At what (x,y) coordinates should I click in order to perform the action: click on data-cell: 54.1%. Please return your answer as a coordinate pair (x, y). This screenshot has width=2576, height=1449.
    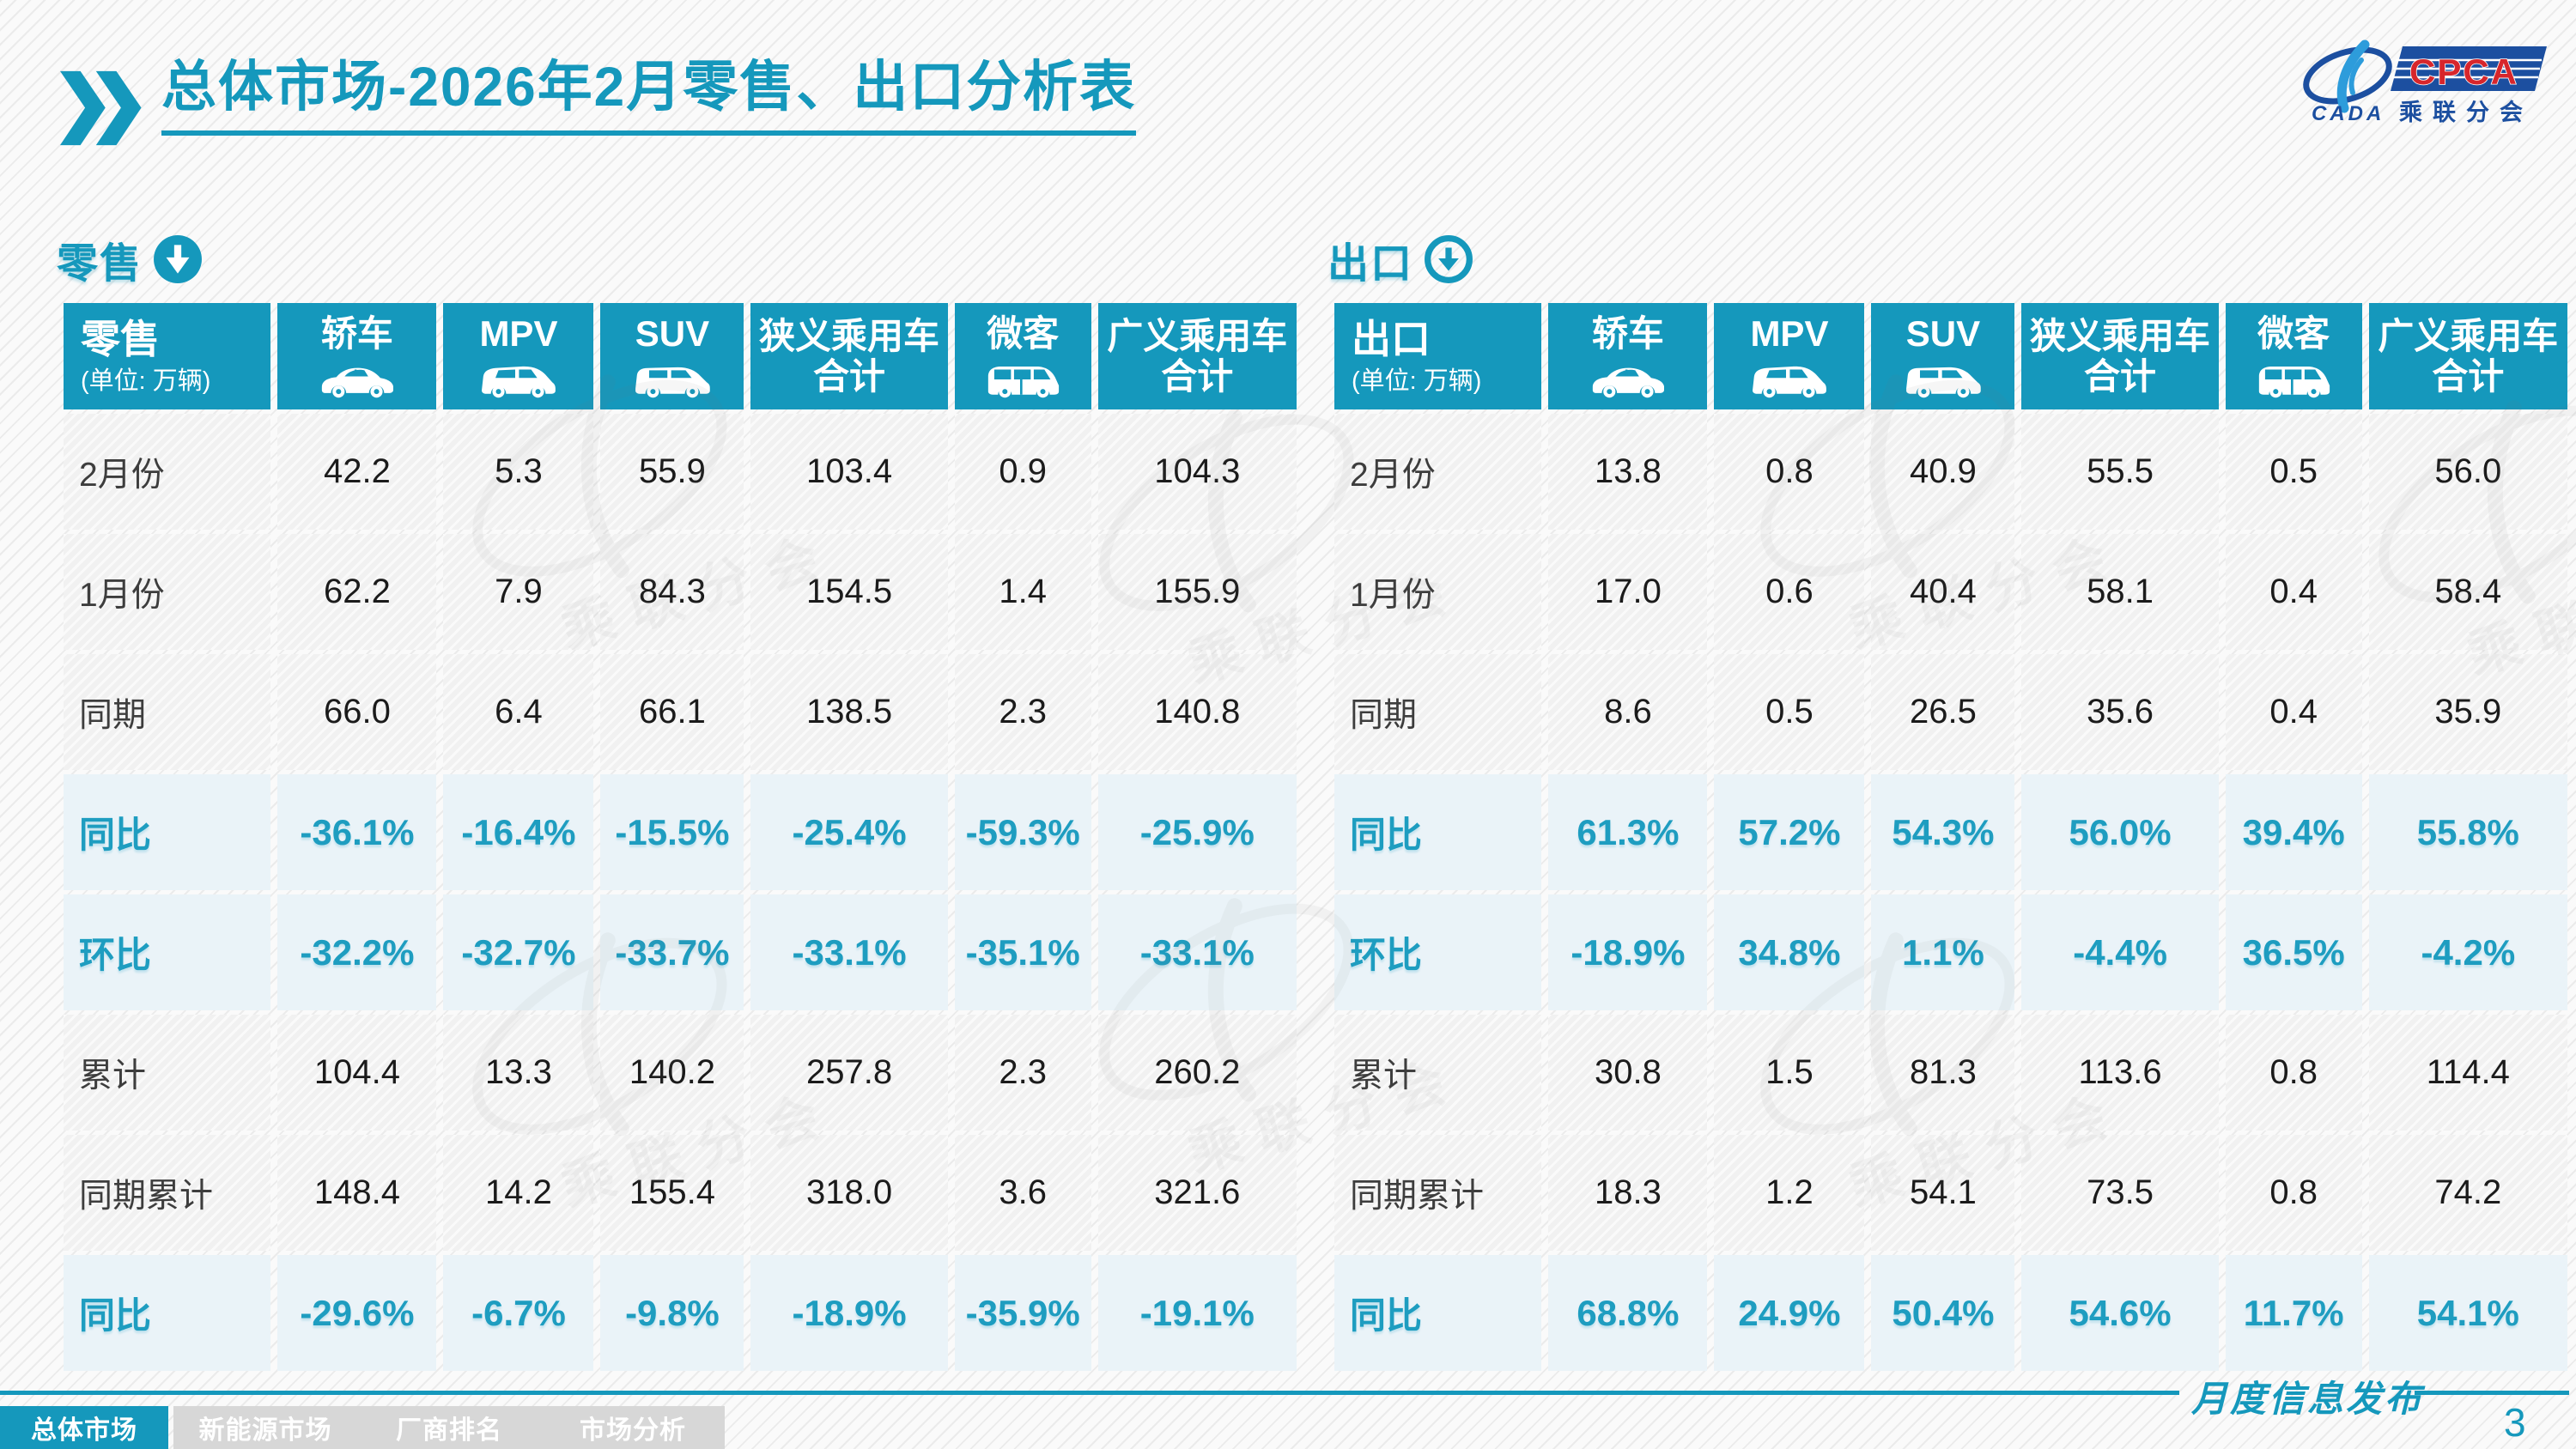
    Looking at the image, I should click on (2467, 1313).